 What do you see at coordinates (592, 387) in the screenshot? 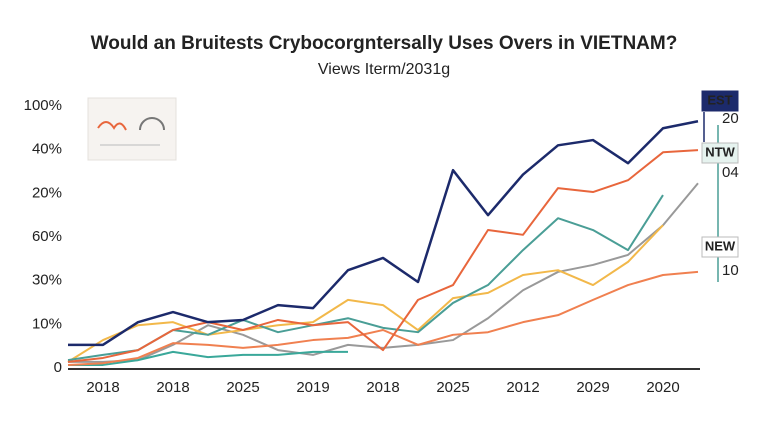
I see `x-tick-label: 2029` at bounding box center [592, 387].